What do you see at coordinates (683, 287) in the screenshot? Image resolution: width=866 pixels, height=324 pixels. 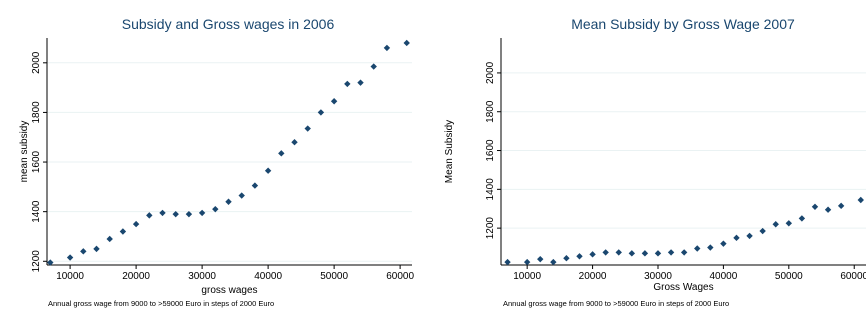 I see `x-axis-label: Gross Wages` at bounding box center [683, 287].